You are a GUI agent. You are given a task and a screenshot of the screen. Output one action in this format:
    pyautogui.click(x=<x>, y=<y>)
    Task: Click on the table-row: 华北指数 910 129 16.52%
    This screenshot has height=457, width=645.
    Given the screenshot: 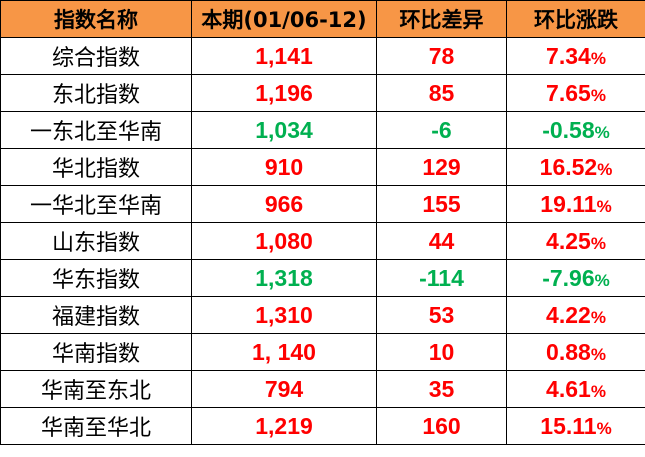 What is the action you would take?
    pyautogui.click(x=322, y=167)
    